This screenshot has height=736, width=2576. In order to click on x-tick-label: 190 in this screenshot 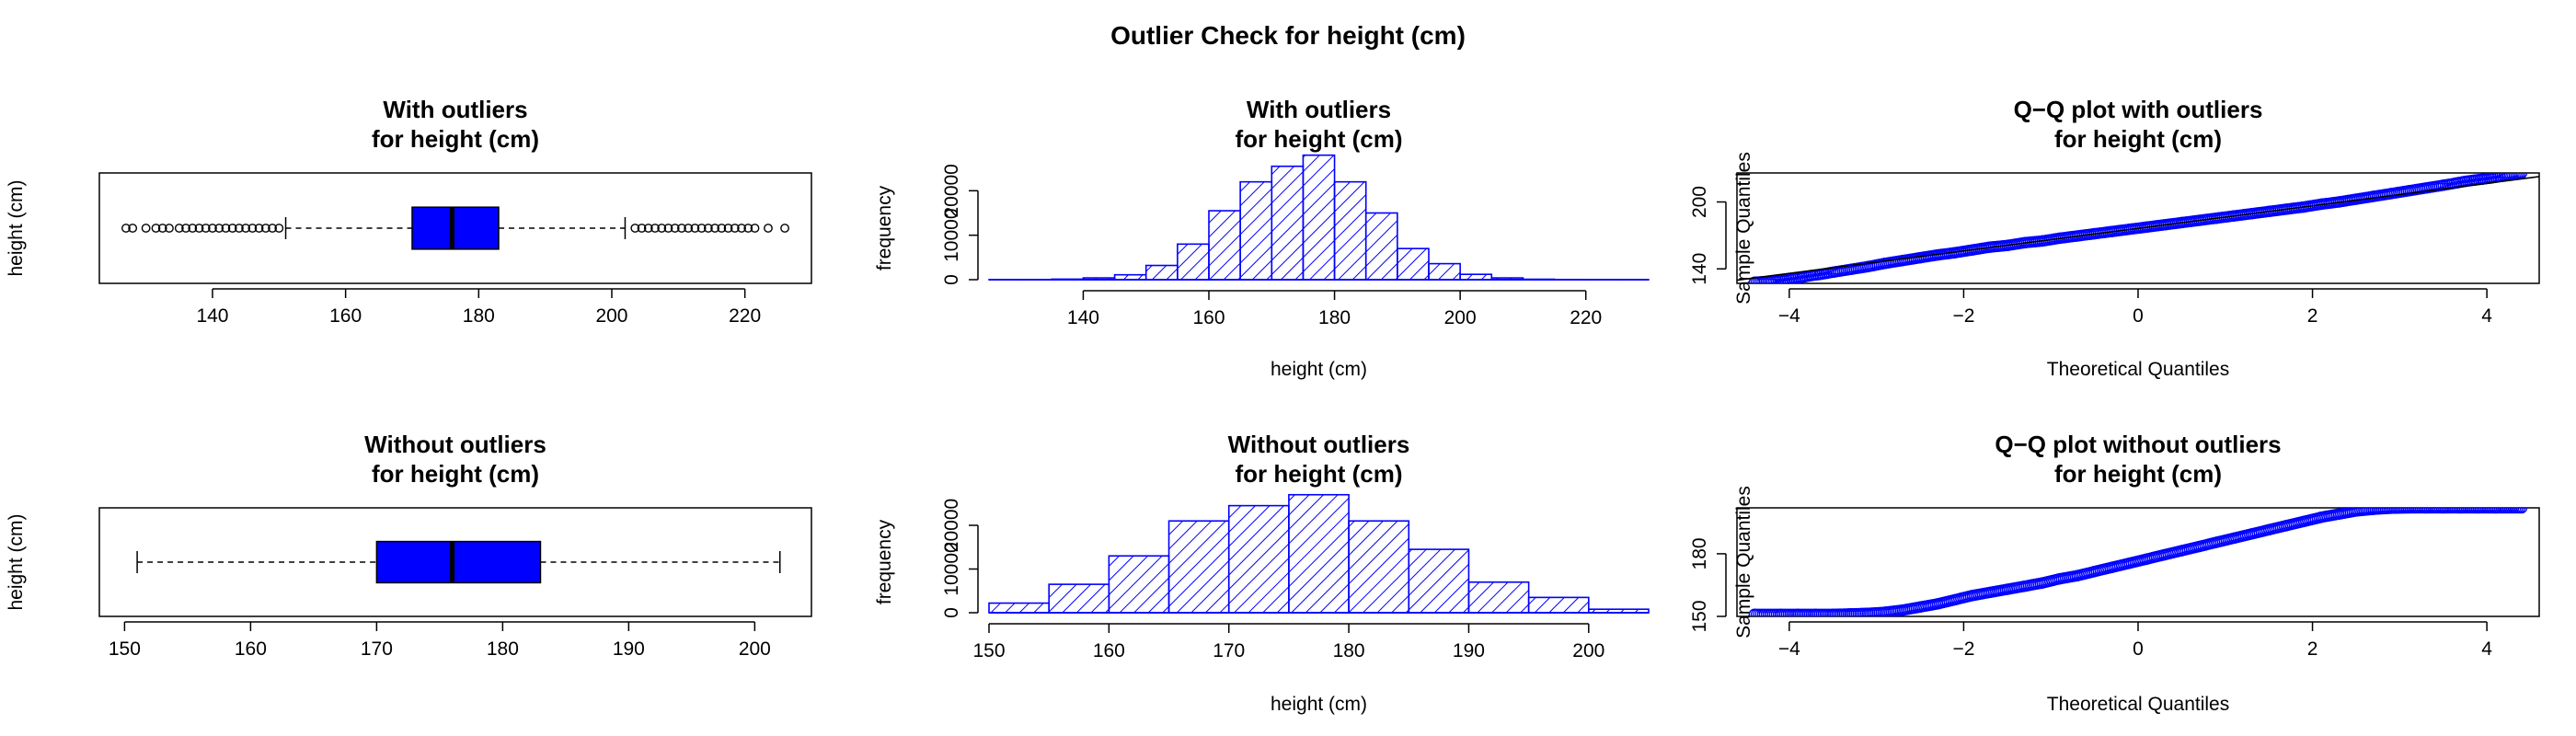, I will do `click(1469, 650)`.